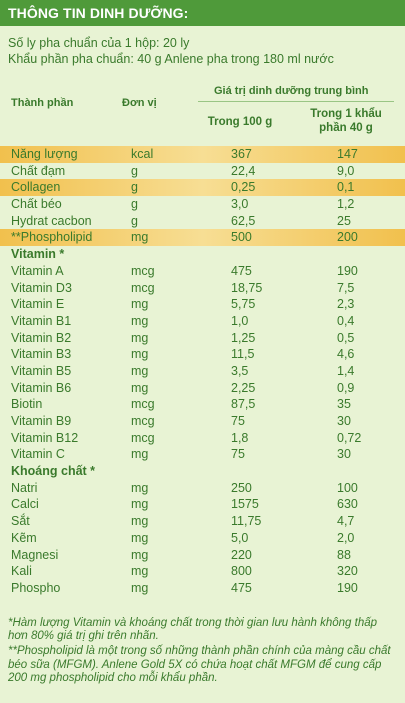 This screenshot has width=405, height=703. I want to click on ingredient-cell: Năng lượng, so click(44, 154).